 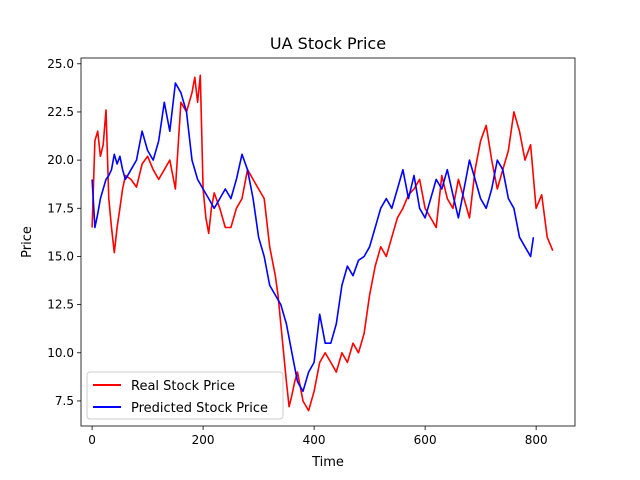 What do you see at coordinates (425, 440) in the screenshot?
I see `x-tick-label: 600` at bounding box center [425, 440].